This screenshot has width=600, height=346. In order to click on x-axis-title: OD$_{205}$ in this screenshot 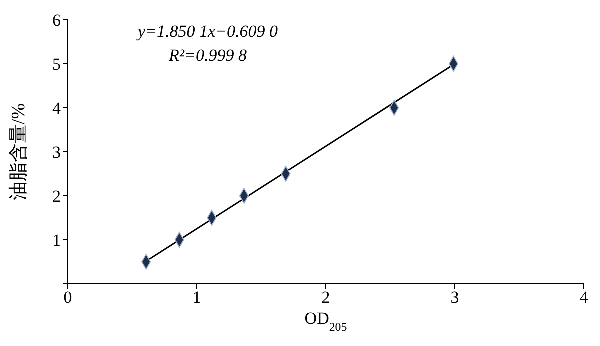, I will do `click(326, 321)`.